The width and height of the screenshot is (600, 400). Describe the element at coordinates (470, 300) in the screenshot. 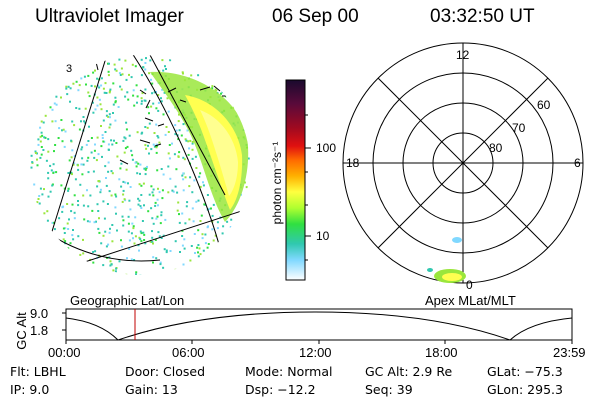

I see `apex-label: Apex MLat/MLT` at that location.